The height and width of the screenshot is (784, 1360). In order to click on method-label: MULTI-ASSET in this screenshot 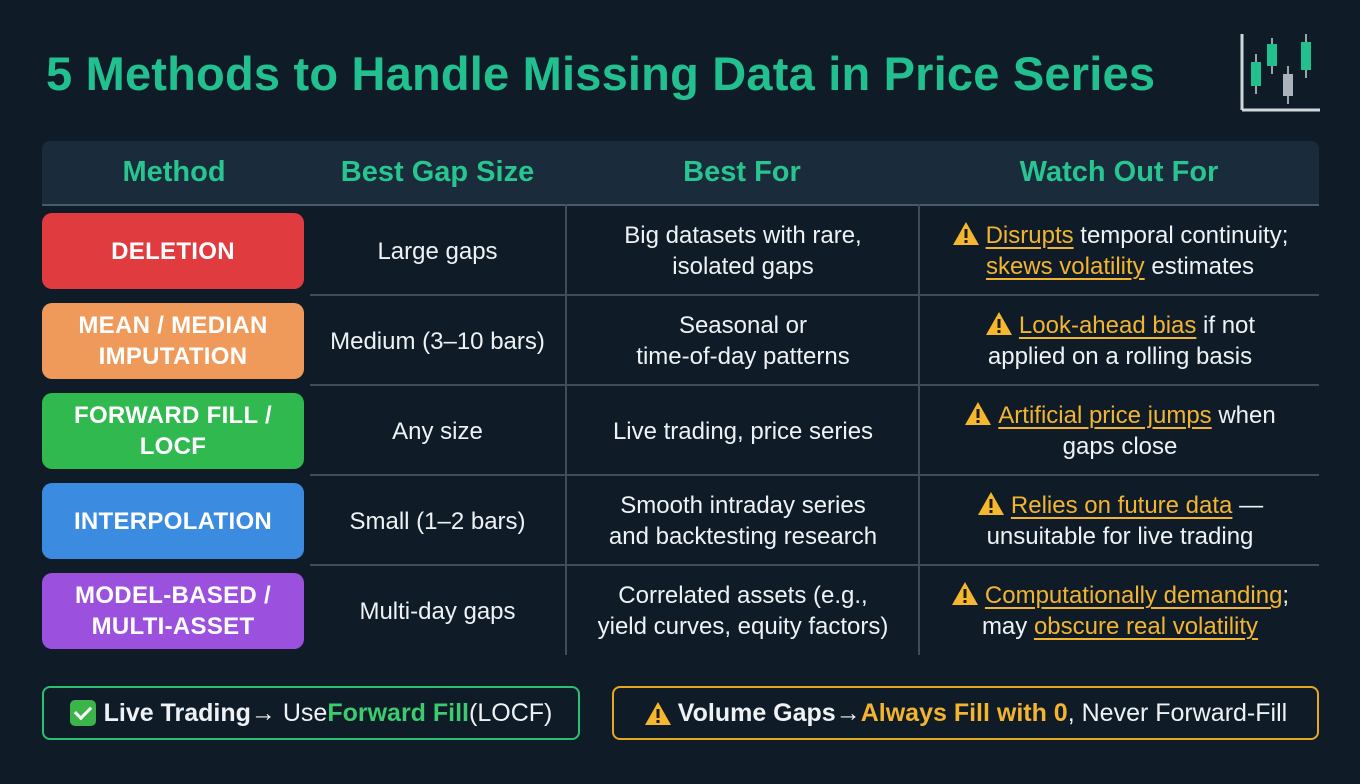, I will do `click(173, 626)`.